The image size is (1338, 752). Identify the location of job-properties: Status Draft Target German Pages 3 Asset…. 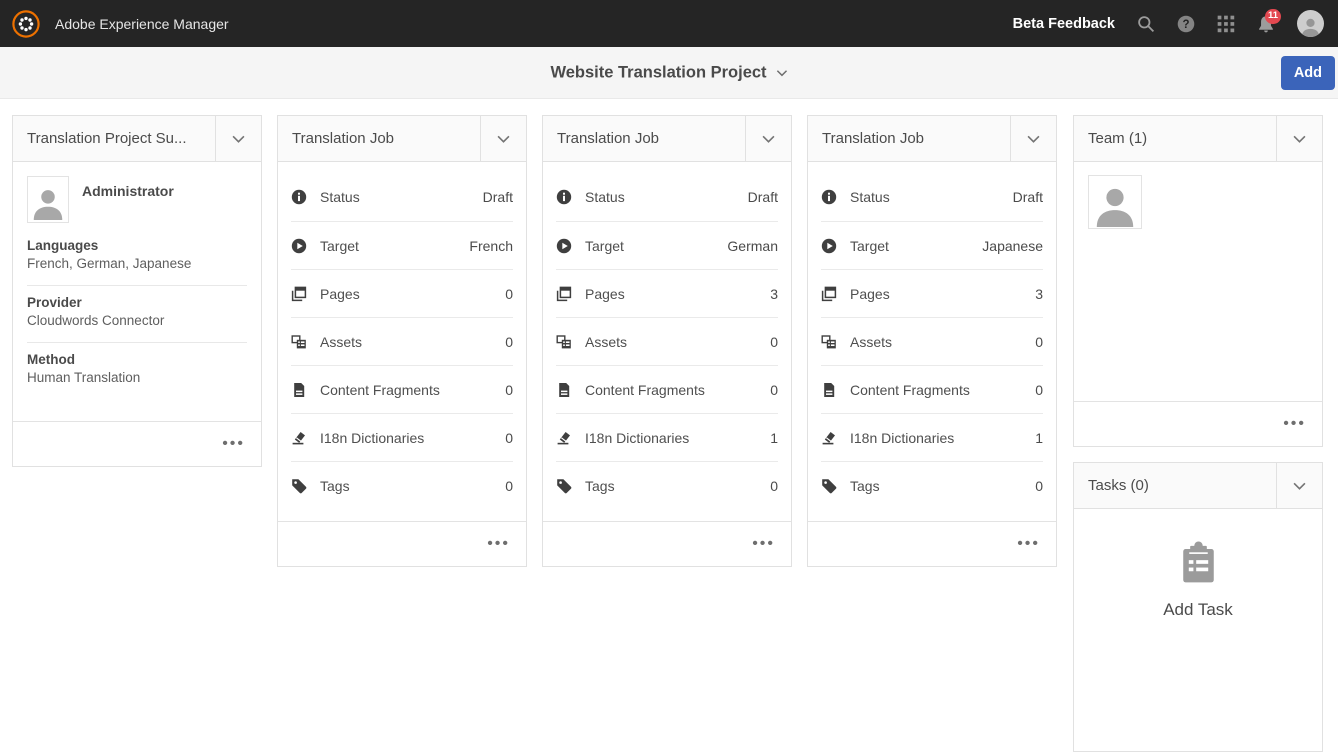
(667, 341).